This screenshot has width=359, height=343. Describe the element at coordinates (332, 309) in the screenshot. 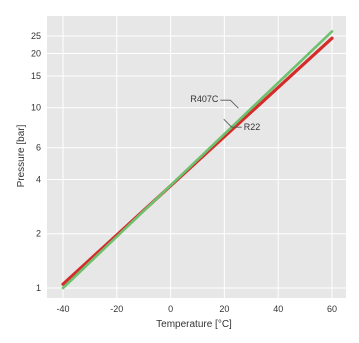

I see `x-tick-label: 60` at that location.